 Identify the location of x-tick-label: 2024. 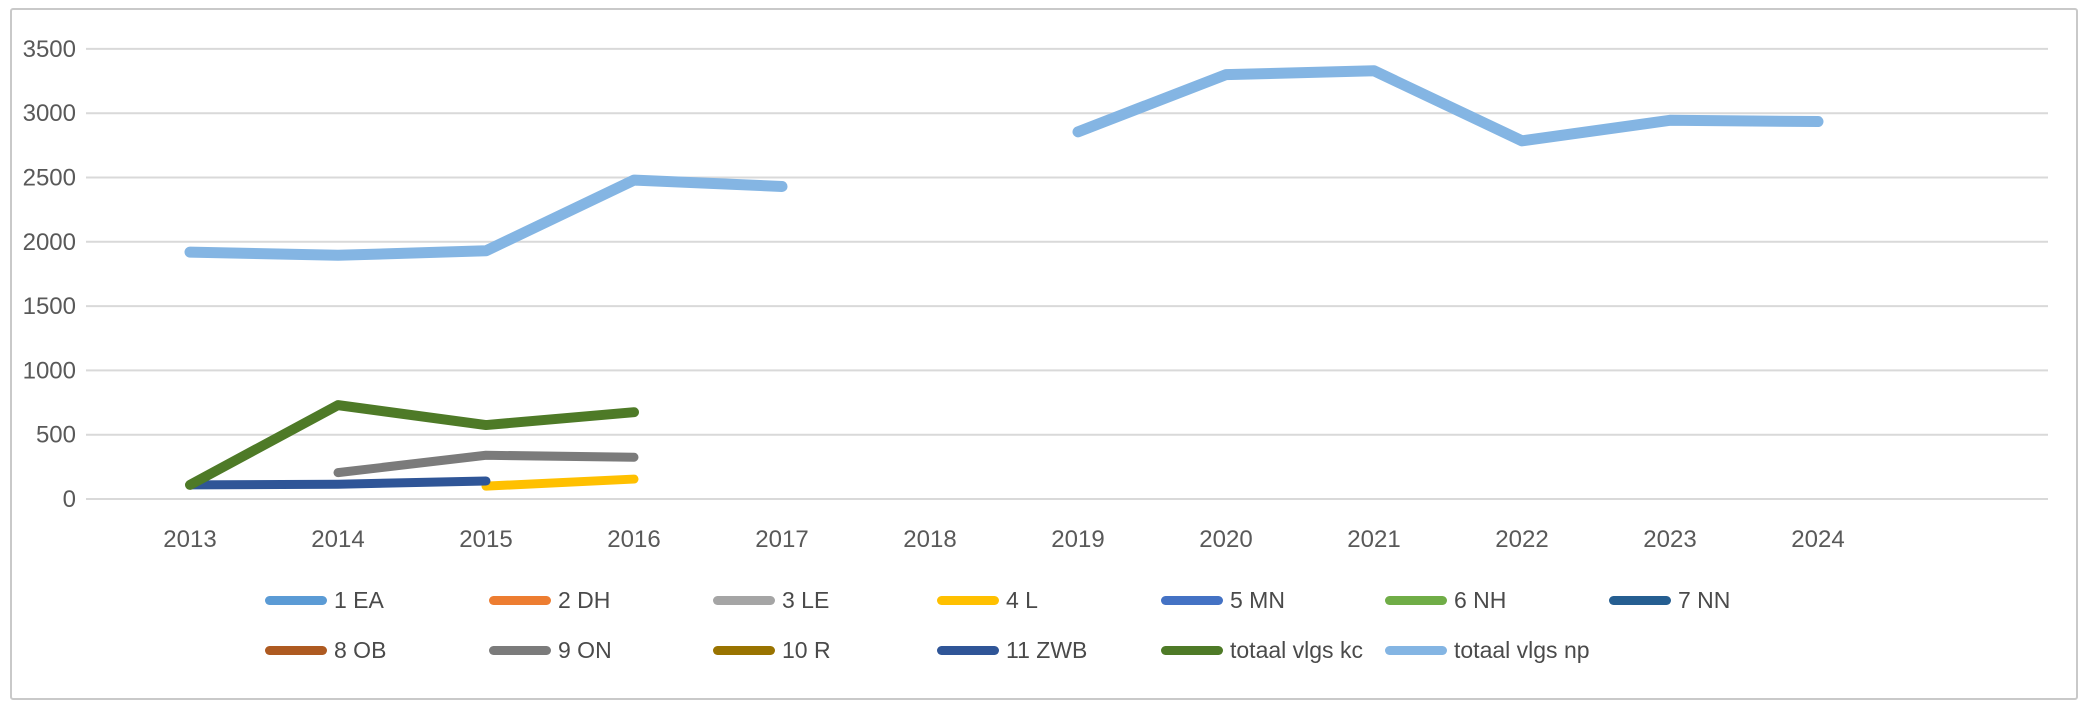
(1817, 539).